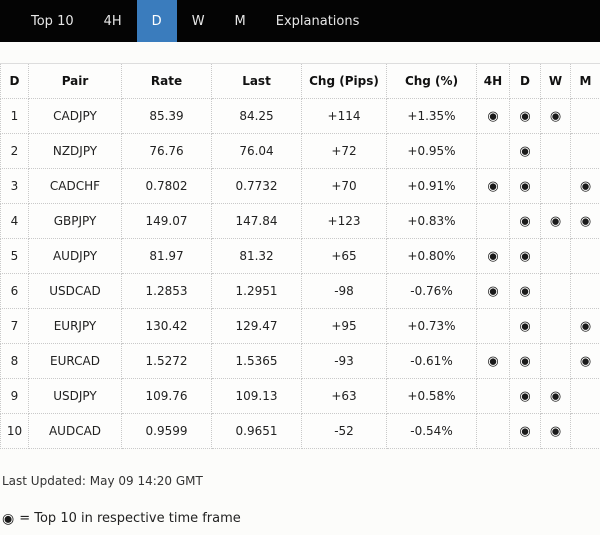 The image size is (600, 535). I want to click on legend: ◉ = Top 10 in respective time frame, so click(300, 518).